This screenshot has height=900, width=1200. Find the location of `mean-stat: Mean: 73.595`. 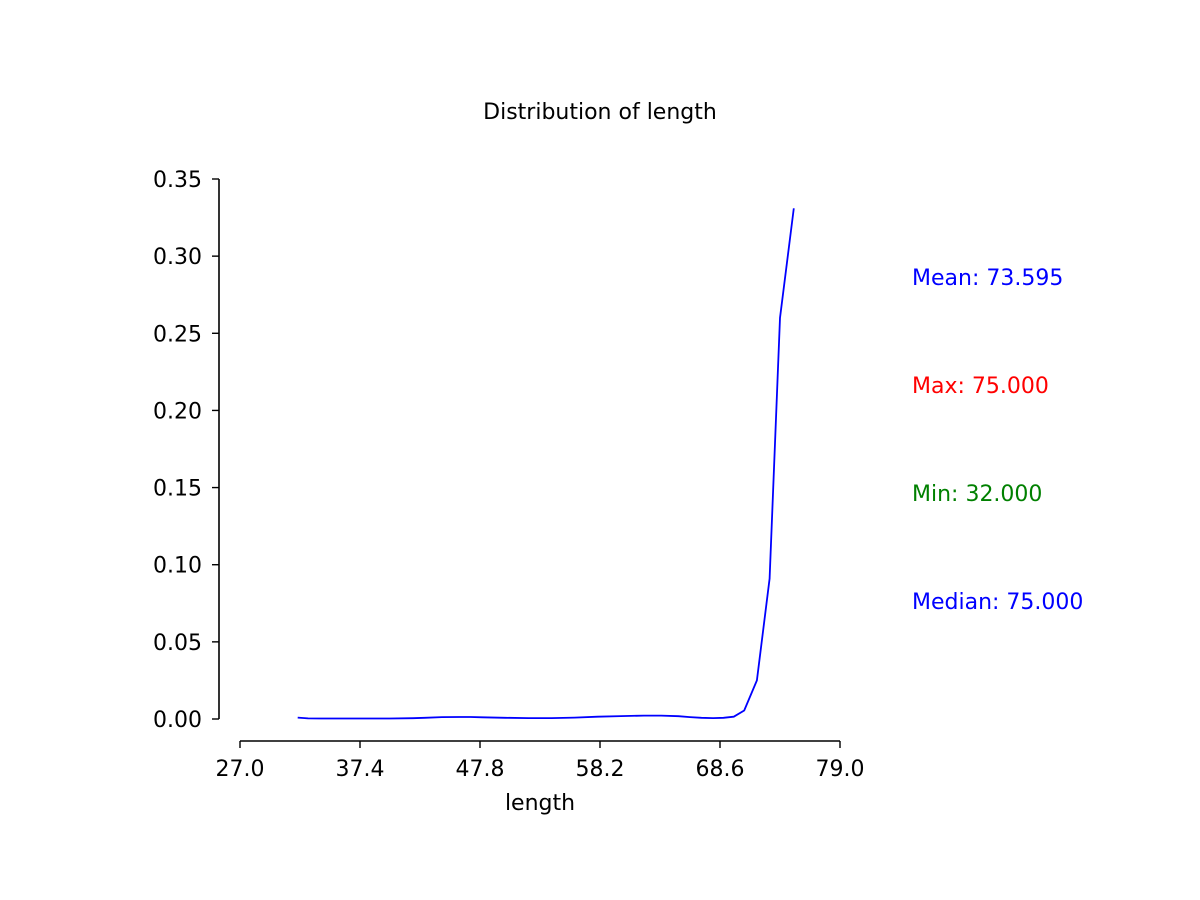

mean-stat: Mean: 73.595 is located at coordinates (988, 278).